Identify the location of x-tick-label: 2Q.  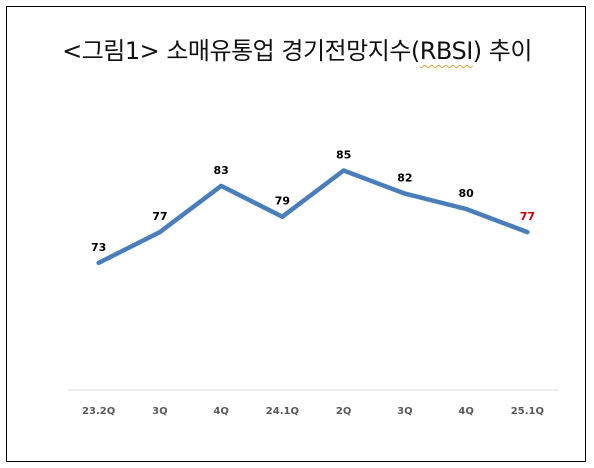
(343, 411).